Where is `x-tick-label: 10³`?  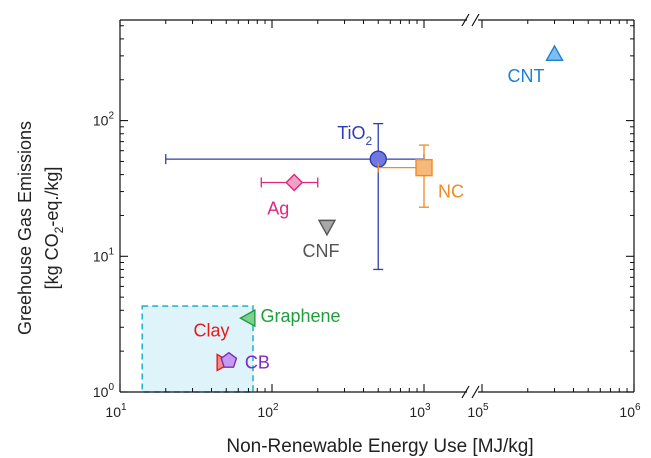
x-tick-label: 10³ is located at coordinates (420, 411).